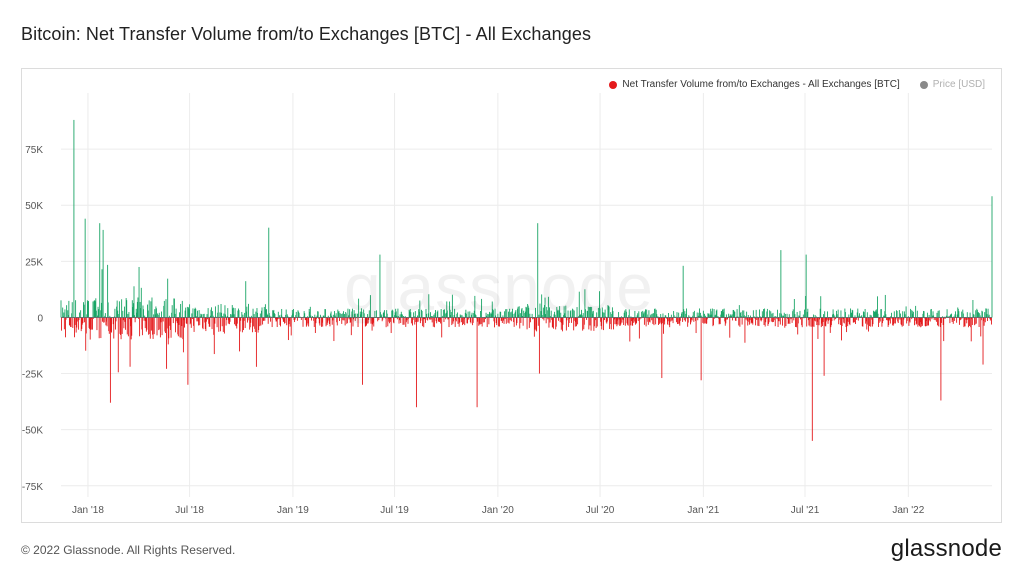 This screenshot has height=576, width=1024. What do you see at coordinates (952, 84) in the screenshot?
I see `legend-entry-price: Price [USD]` at bounding box center [952, 84].